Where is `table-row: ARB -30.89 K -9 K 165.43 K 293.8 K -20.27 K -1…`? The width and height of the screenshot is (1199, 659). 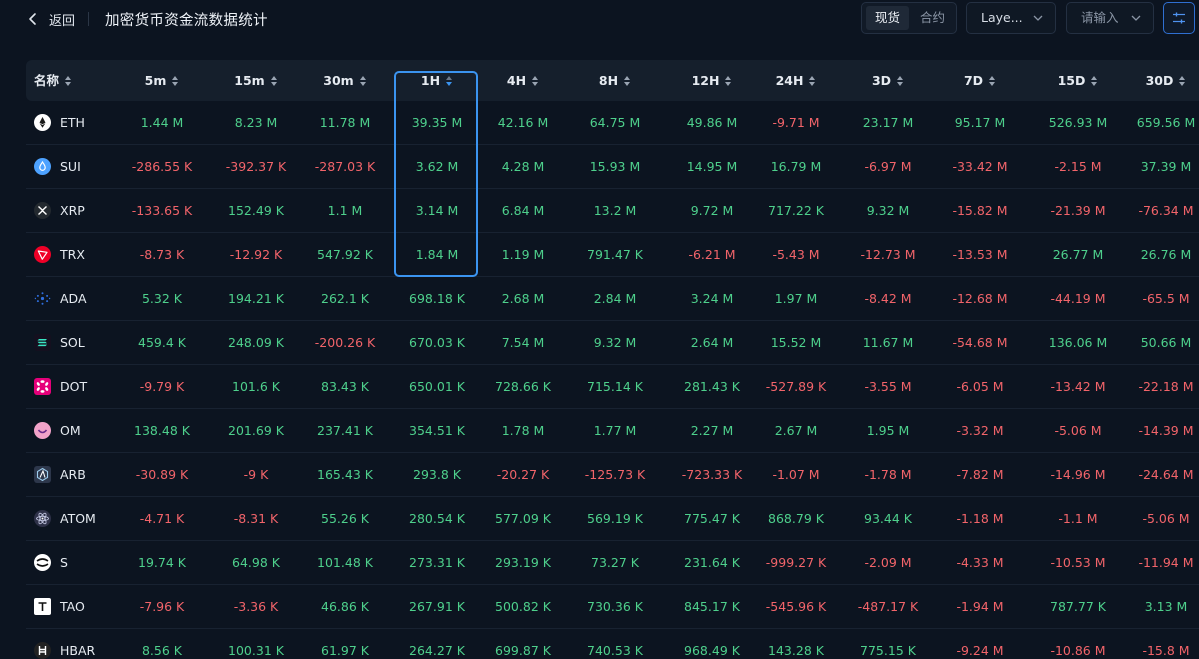 table-row: ARB -30.89 K -9 K 165.43 K 293.8 K -20.27 K -1… is located at coordinates (612, 475).